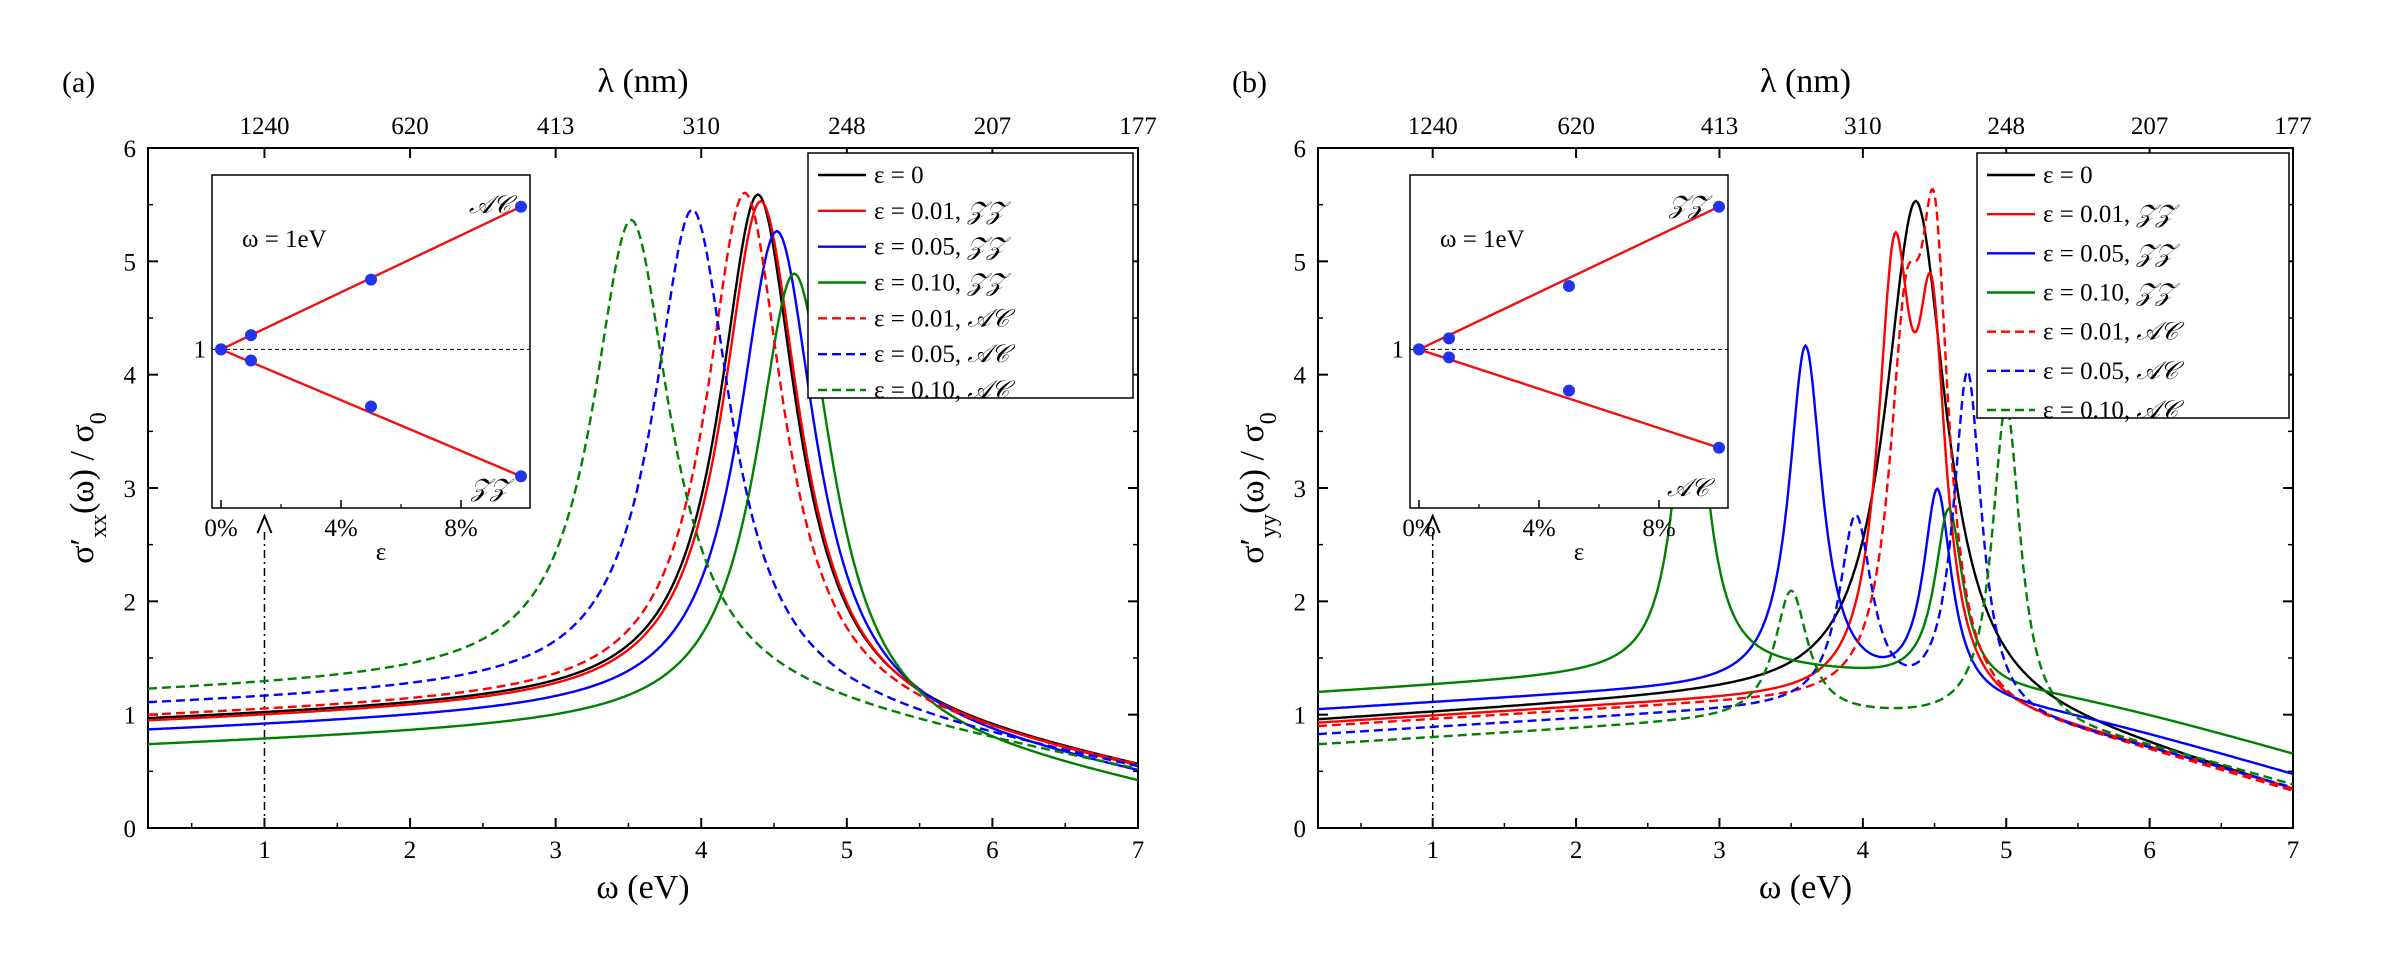 The height and width of the screenshot is (965, 2400). I want to click on inset-x-tick-label: 0%, so click(220, 528).